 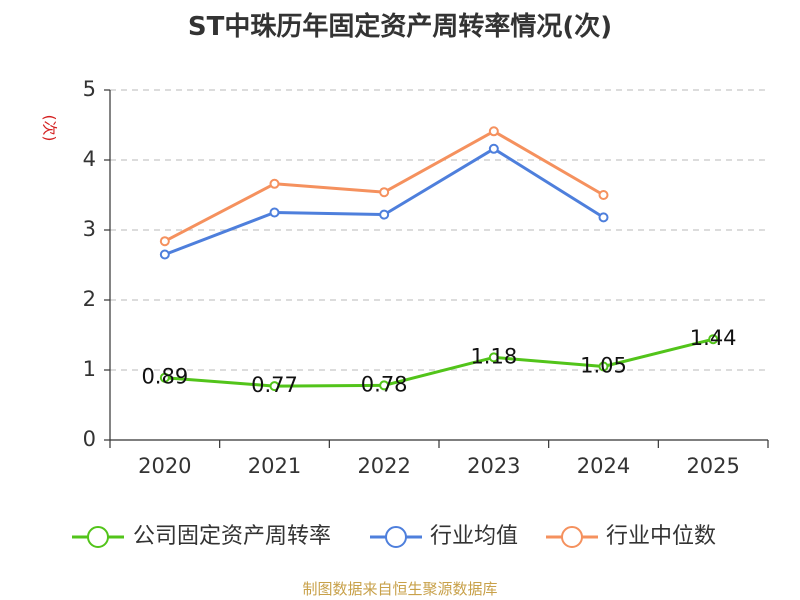 What do you see at coordinates (89, 369) in the screenshot?
I see `y-tick-label: 1` at bounding box center [89, 369].